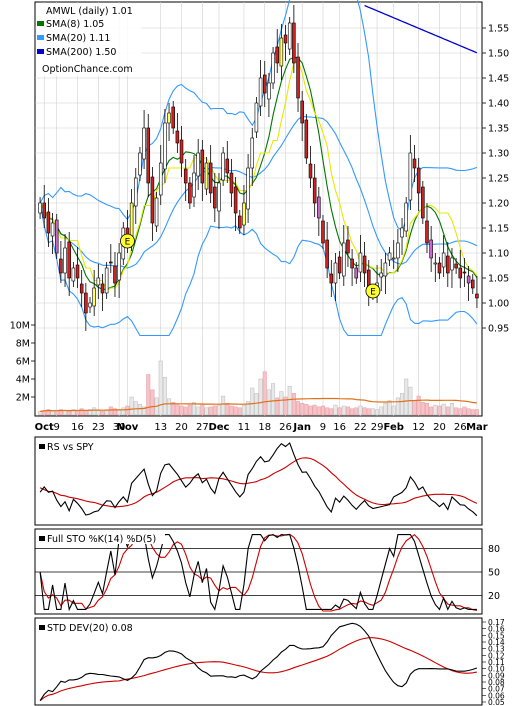  Describe the element at coordinates (439, 427) in the screenshot. I see `time-tick-label: 20` at that location.